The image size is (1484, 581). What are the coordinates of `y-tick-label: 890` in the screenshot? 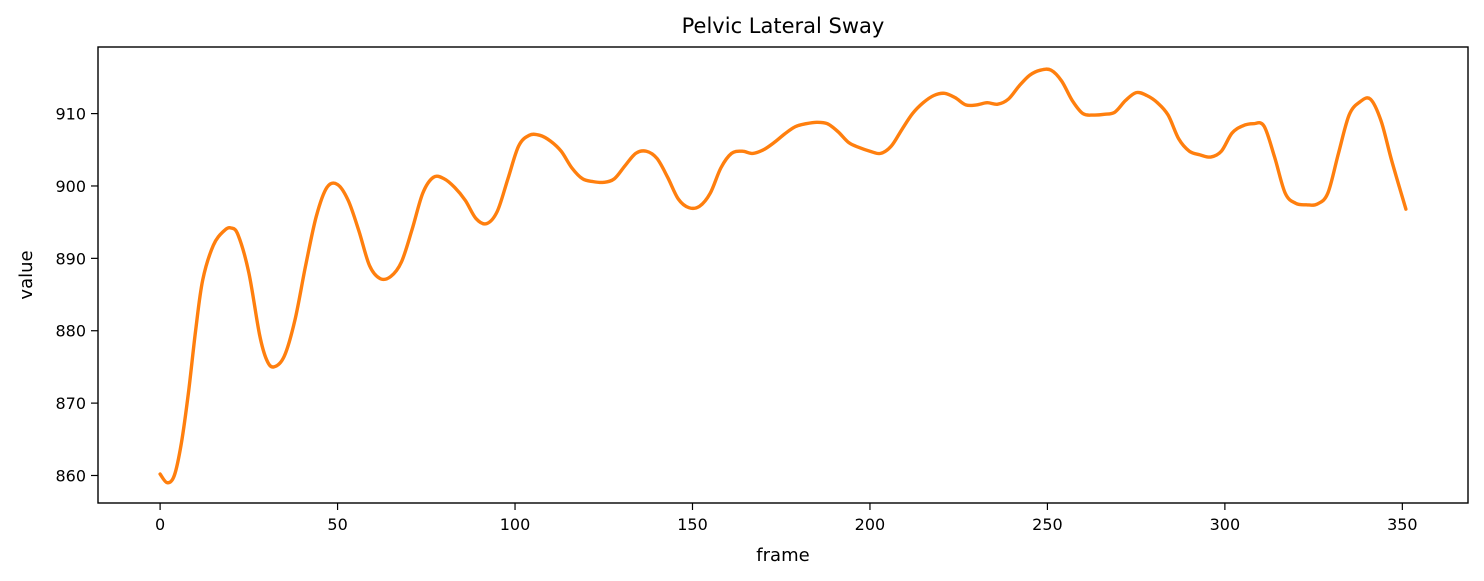 It's located at (70, 258).